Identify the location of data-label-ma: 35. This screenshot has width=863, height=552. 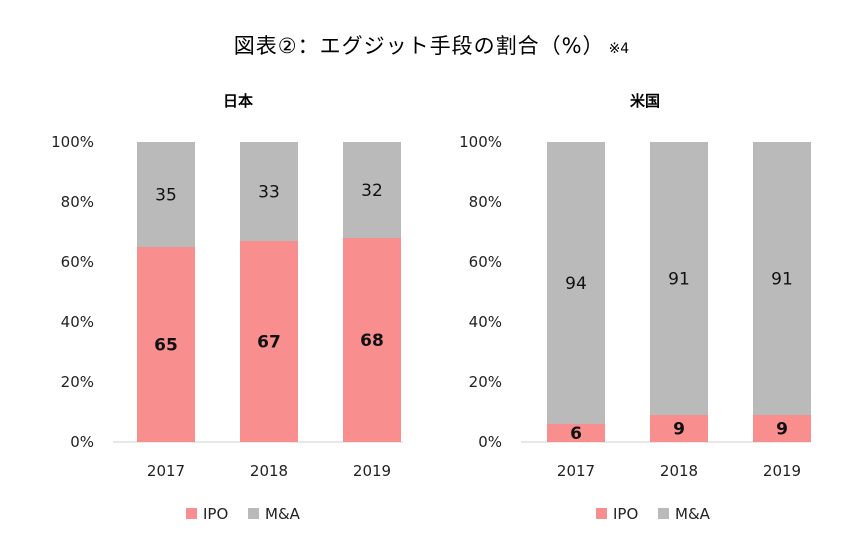
(166, 196).